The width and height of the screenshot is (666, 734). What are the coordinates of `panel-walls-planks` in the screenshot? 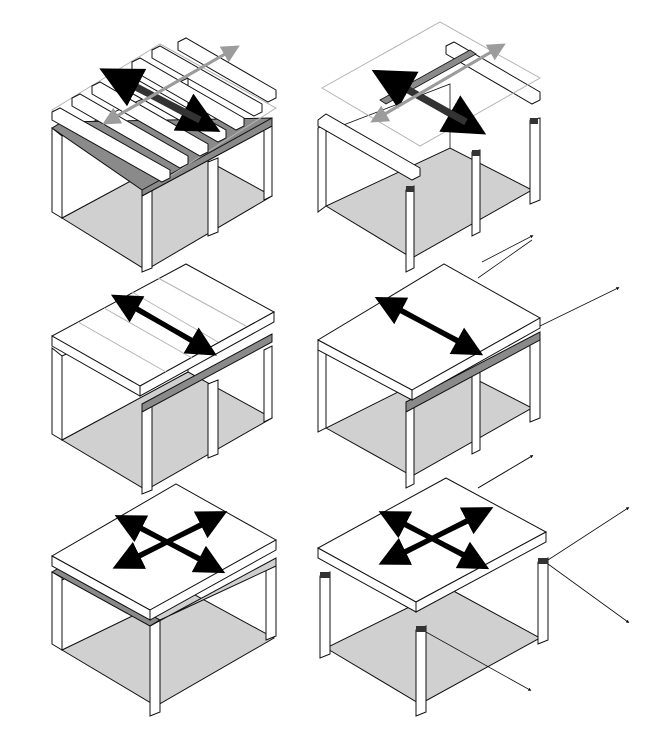 It's located at (163, 379).